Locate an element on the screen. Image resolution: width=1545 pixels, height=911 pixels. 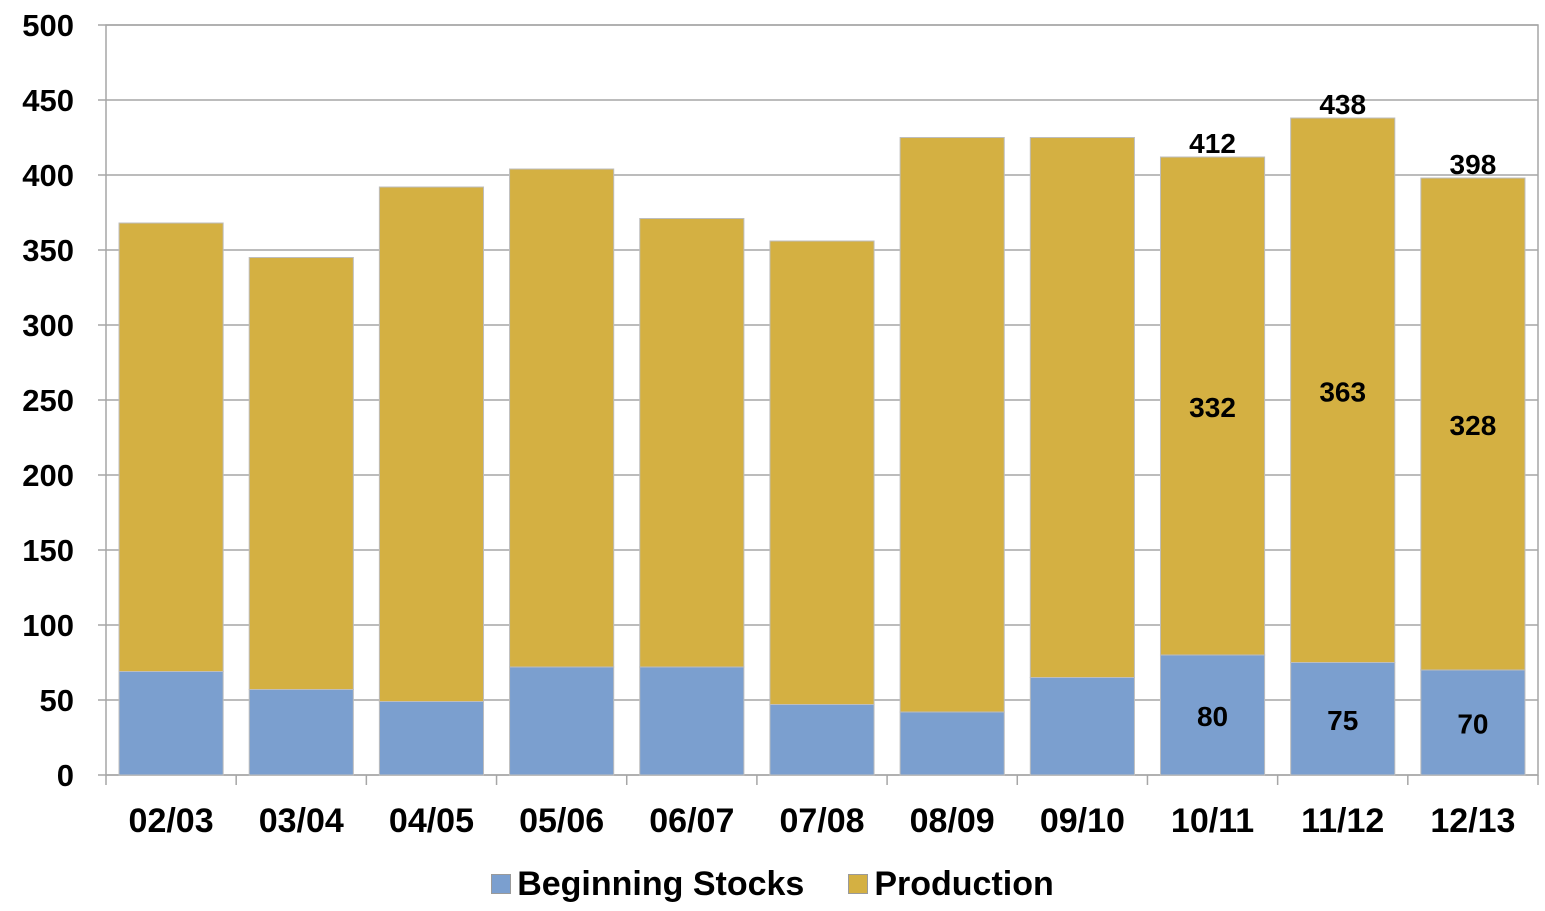
data-label: 80 is located at coordinates (1212, 716).